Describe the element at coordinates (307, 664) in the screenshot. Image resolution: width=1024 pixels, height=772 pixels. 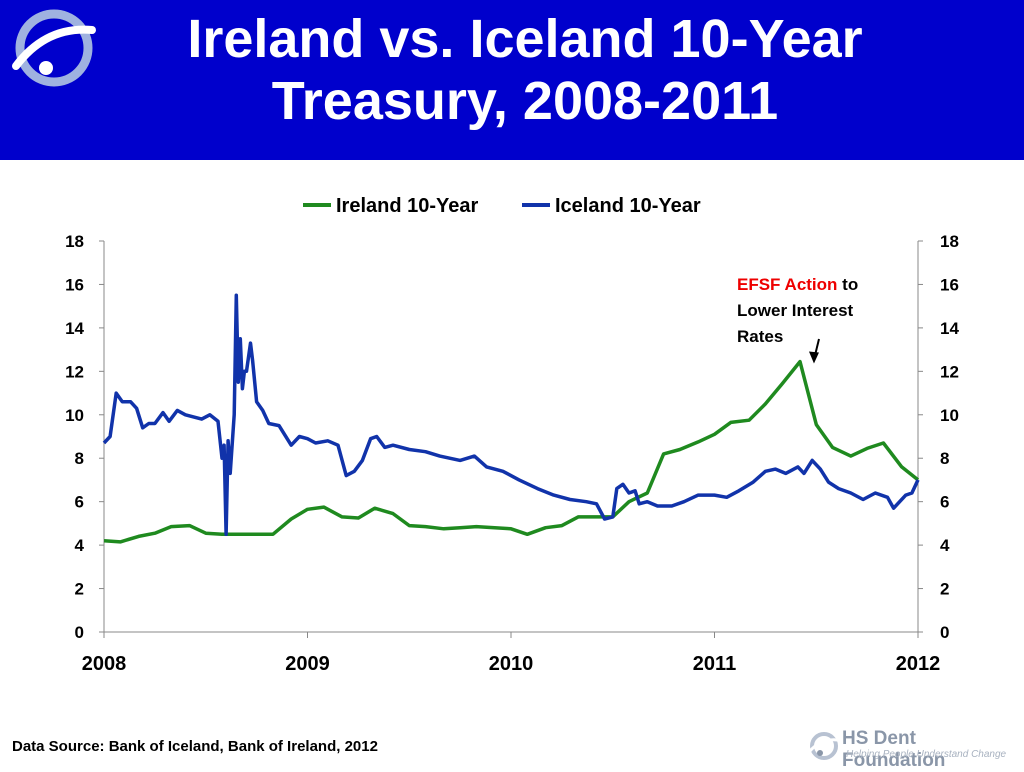
I see `x-tick-label: 2009` at that location.